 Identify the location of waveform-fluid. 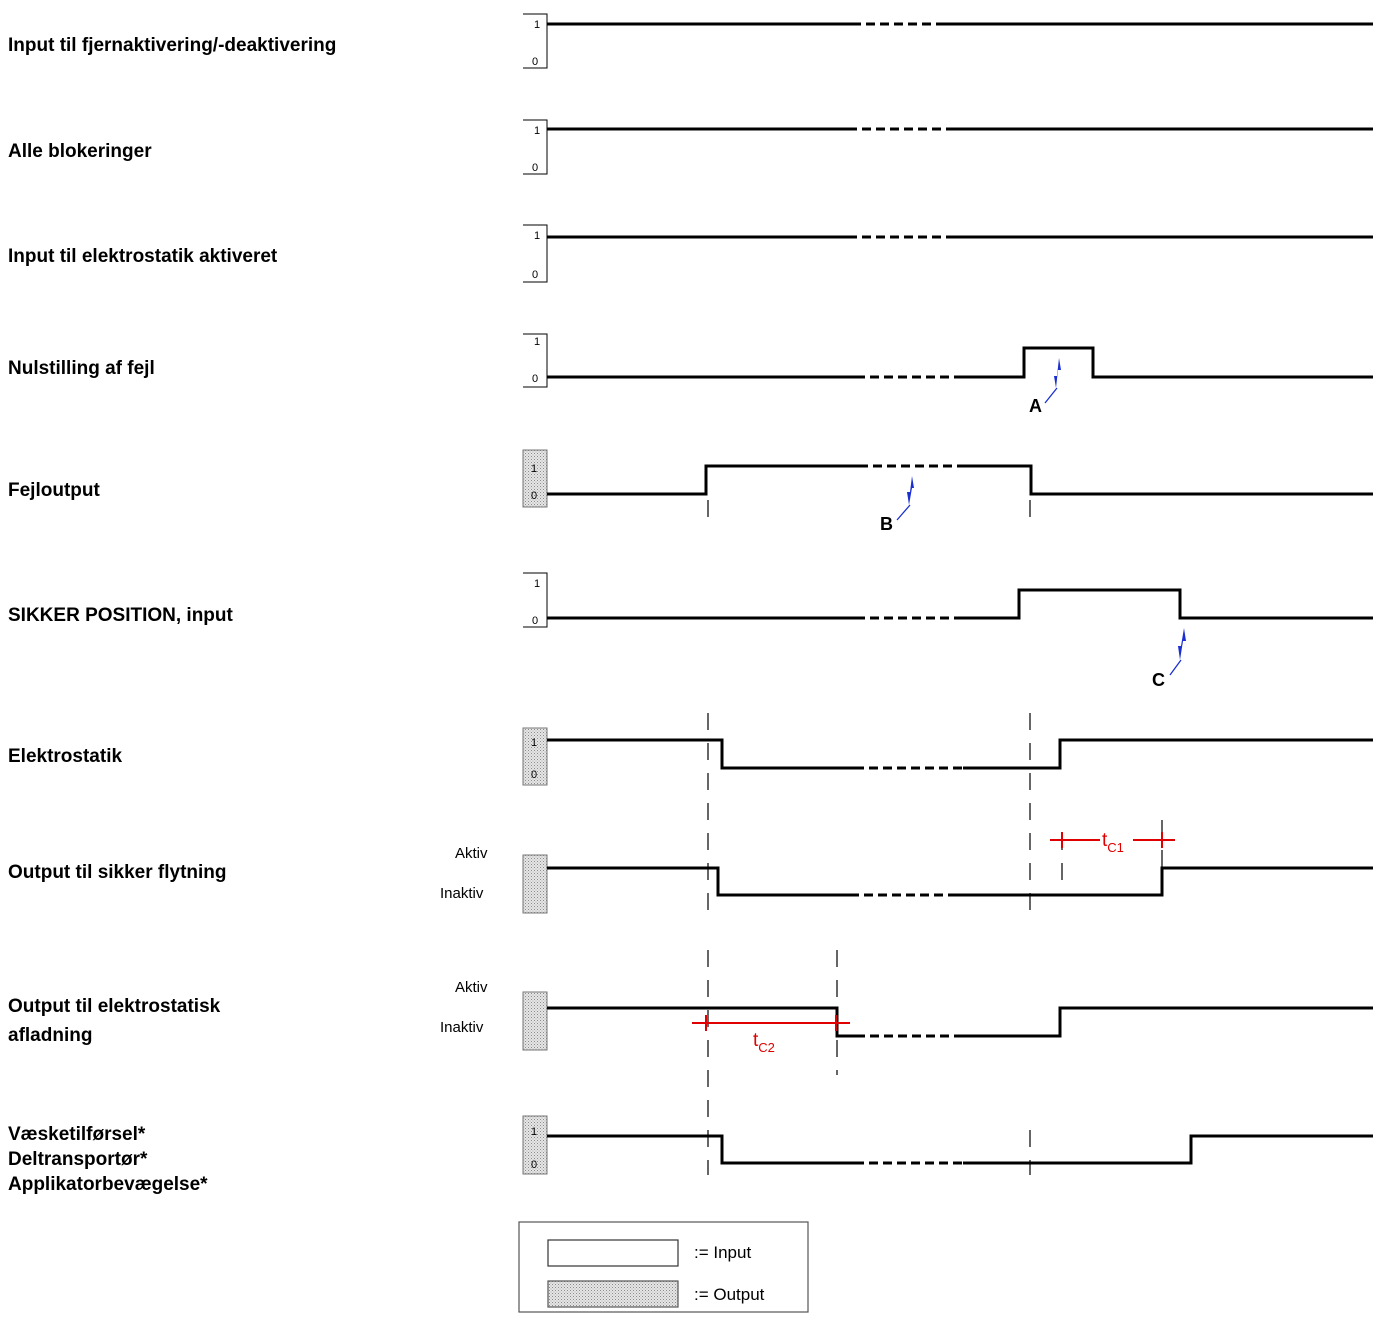
(960, 1149).